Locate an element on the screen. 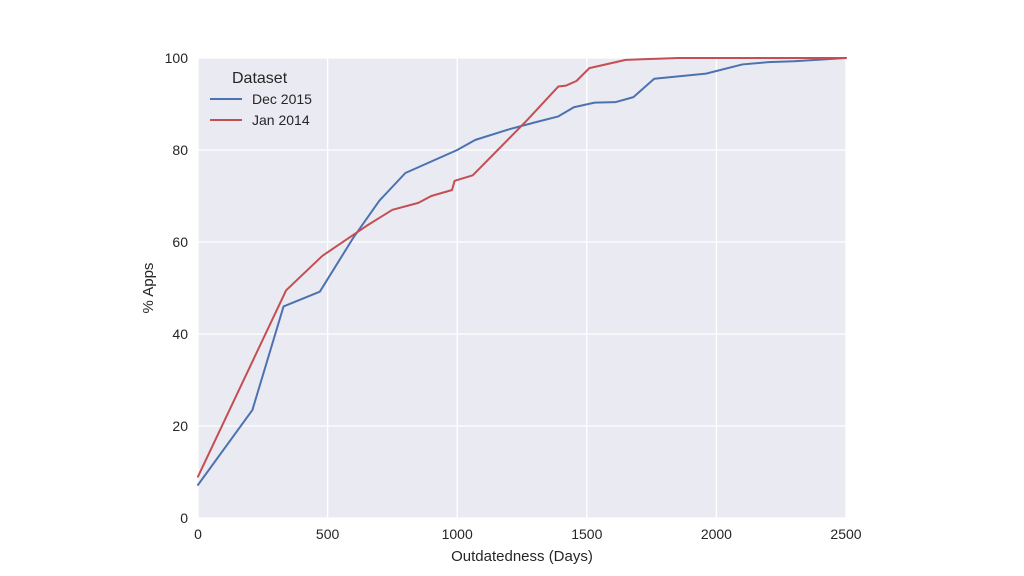  y-tick-labels: 0 20 40 60 80 100 is located at coordinates (177, 288).